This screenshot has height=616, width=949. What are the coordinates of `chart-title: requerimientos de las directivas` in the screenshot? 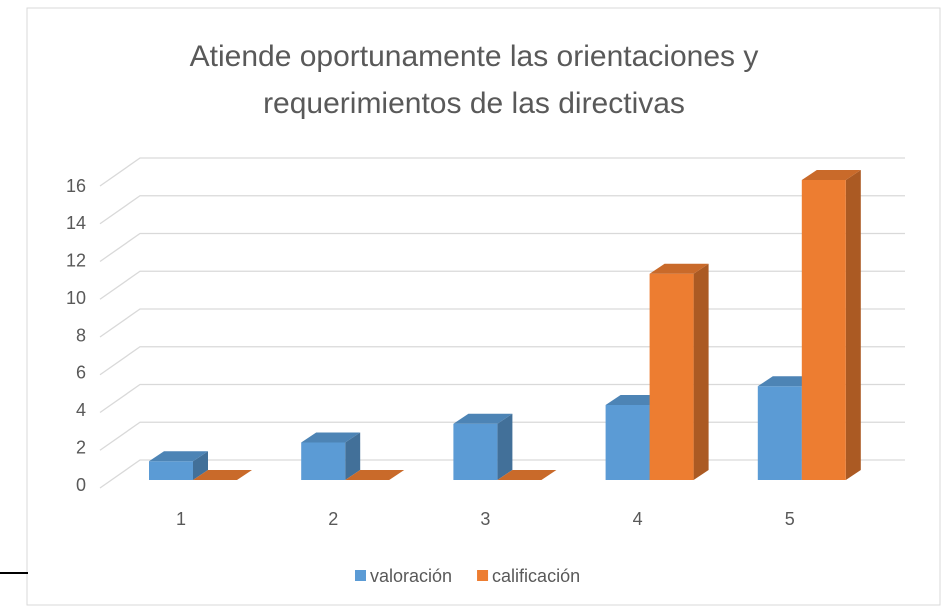 It's located at (474, 103).